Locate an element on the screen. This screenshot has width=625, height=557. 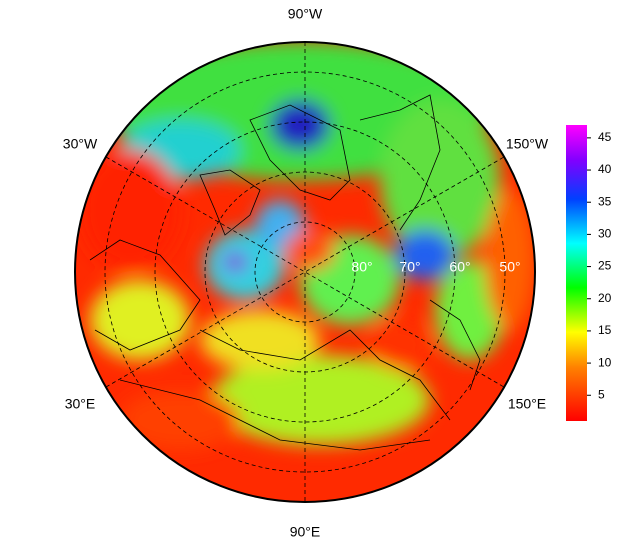
colorbar-tick-label: 15 is located at coordinates (605, 330).